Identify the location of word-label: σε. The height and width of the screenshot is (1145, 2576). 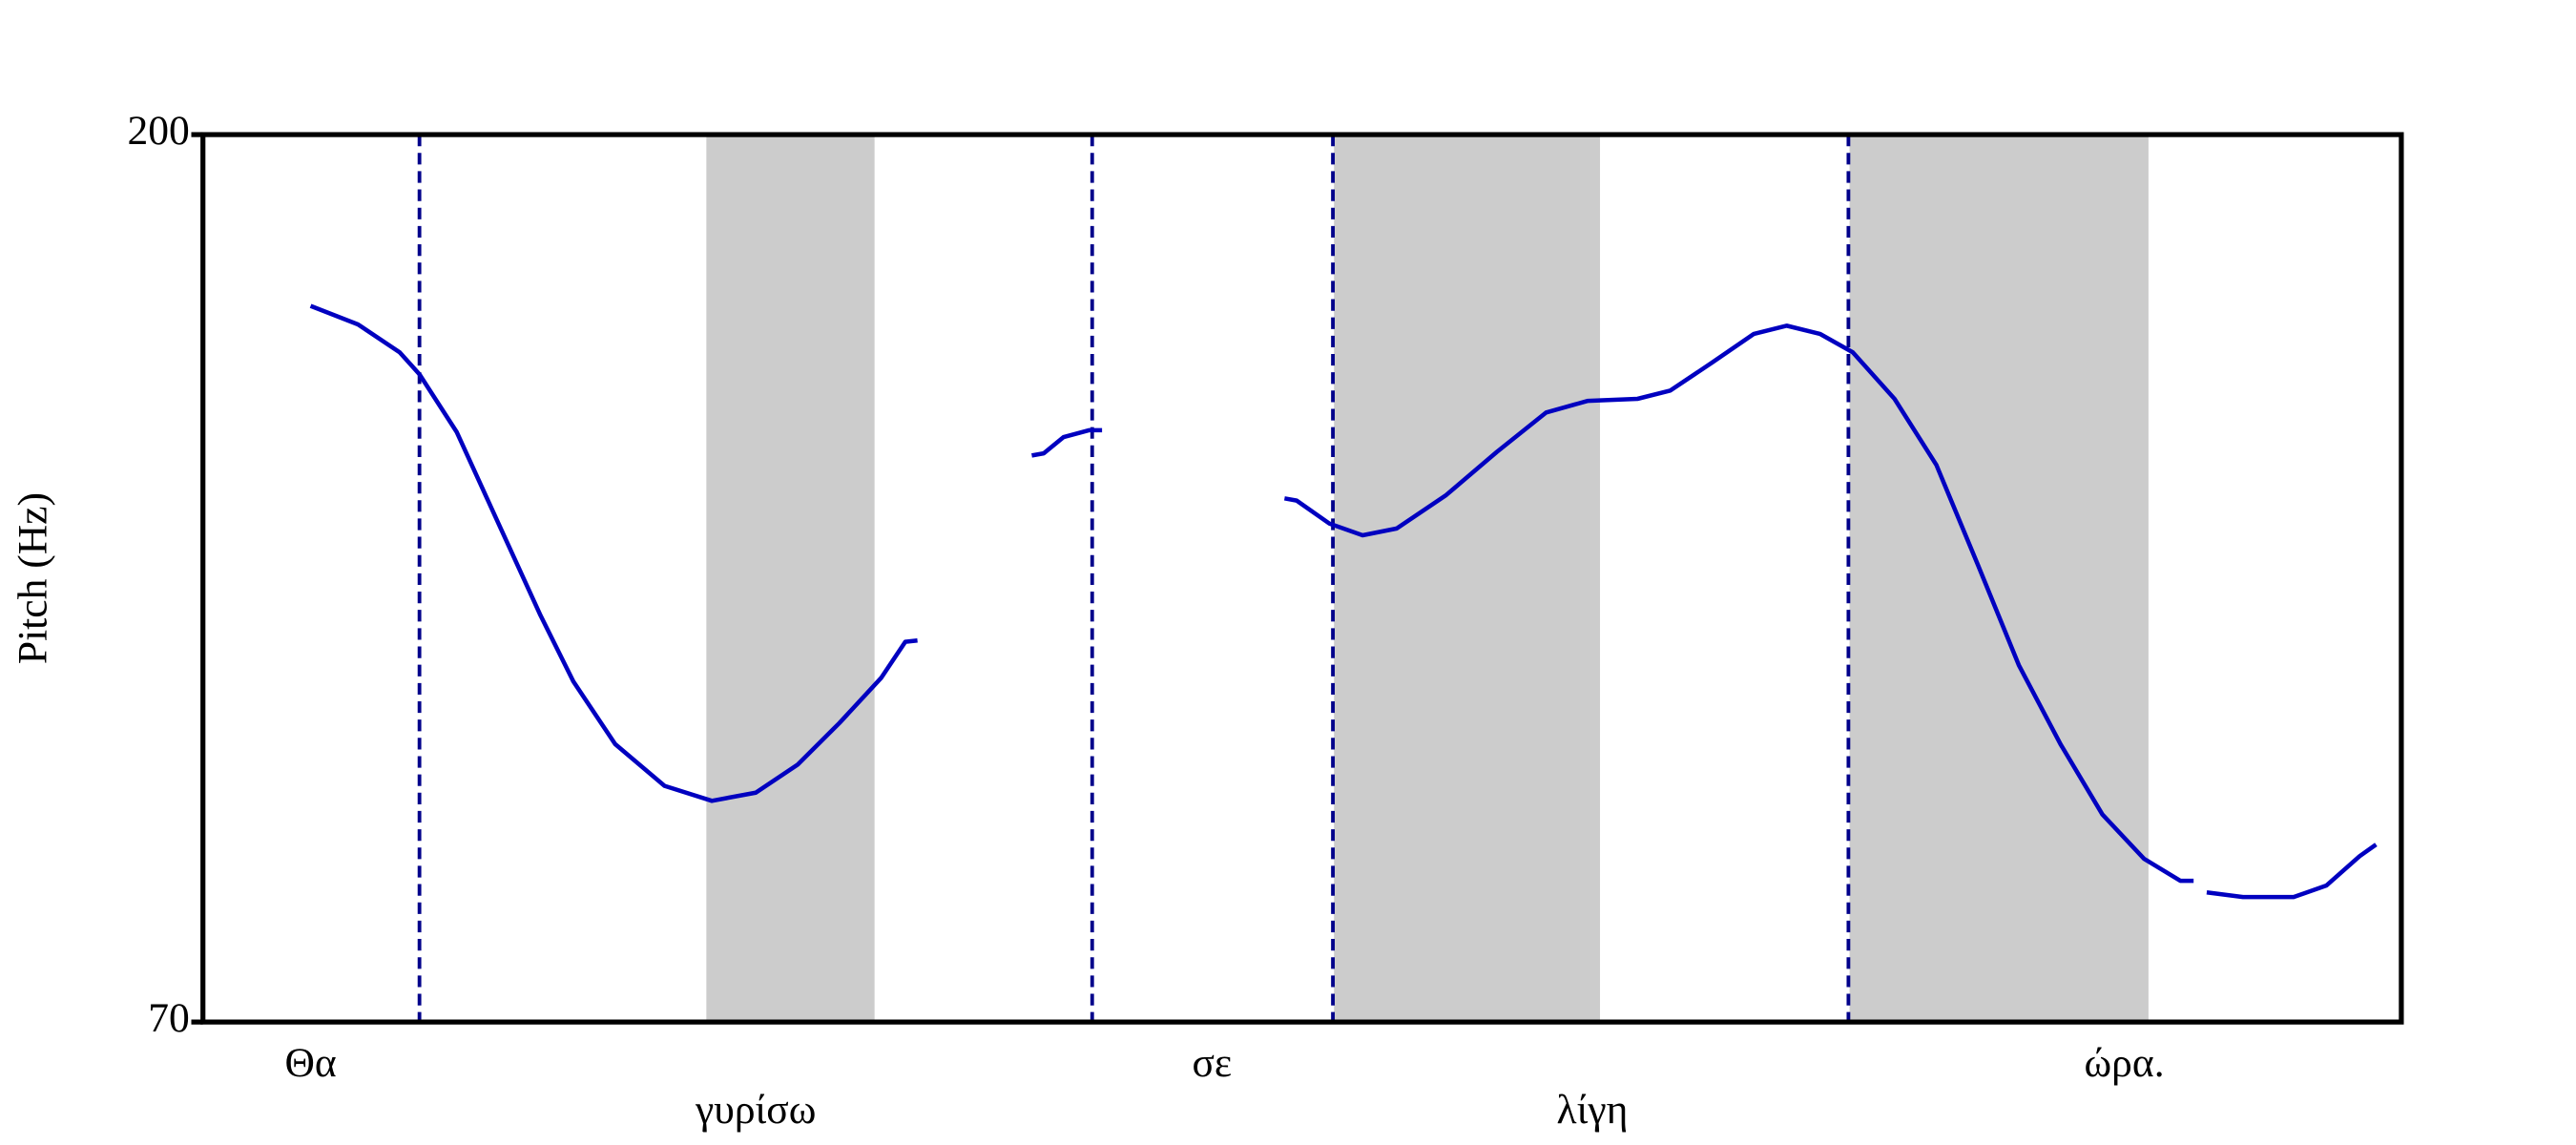
(1212, 1063).